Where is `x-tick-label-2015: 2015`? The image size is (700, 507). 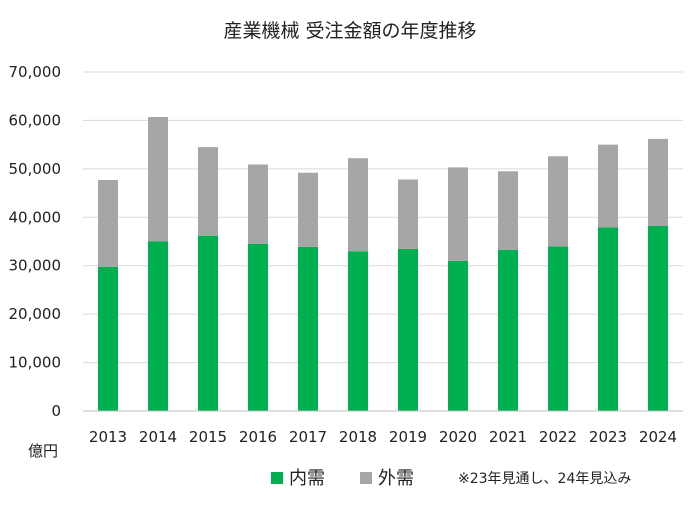 x-tick-label-2015: 2015 is located at coordinates (208, 437).